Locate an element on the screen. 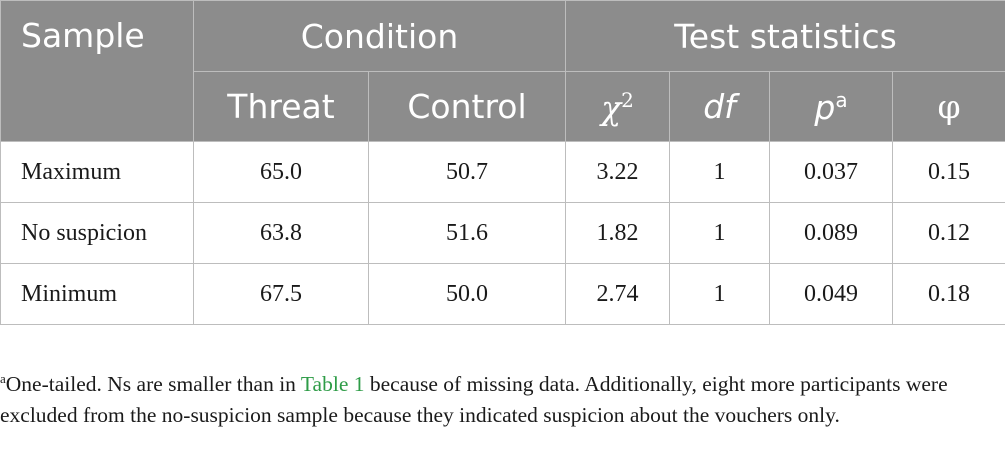  header-test-statistics: Test statistics is located at coordinates (785, 36).